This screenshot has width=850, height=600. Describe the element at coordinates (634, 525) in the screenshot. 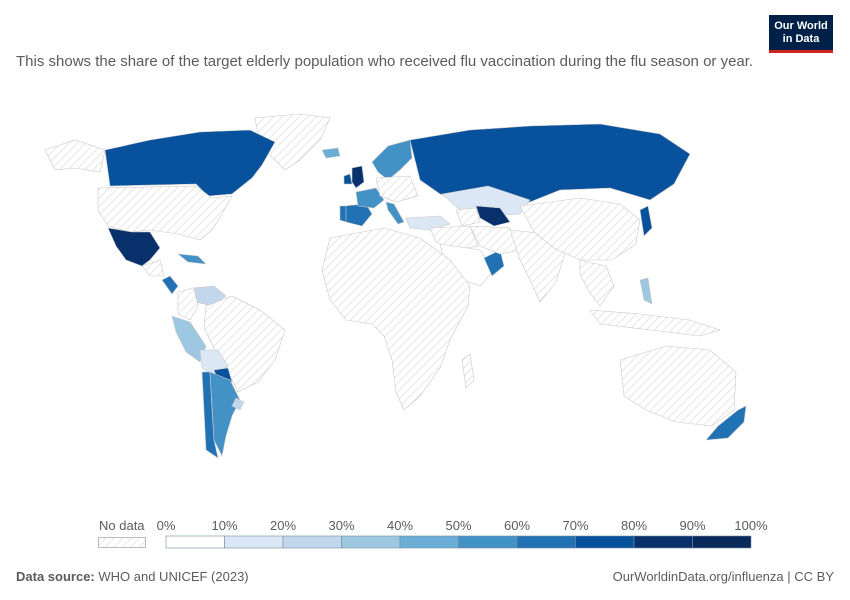

I see `legend-tick-label: 80%` at that location.